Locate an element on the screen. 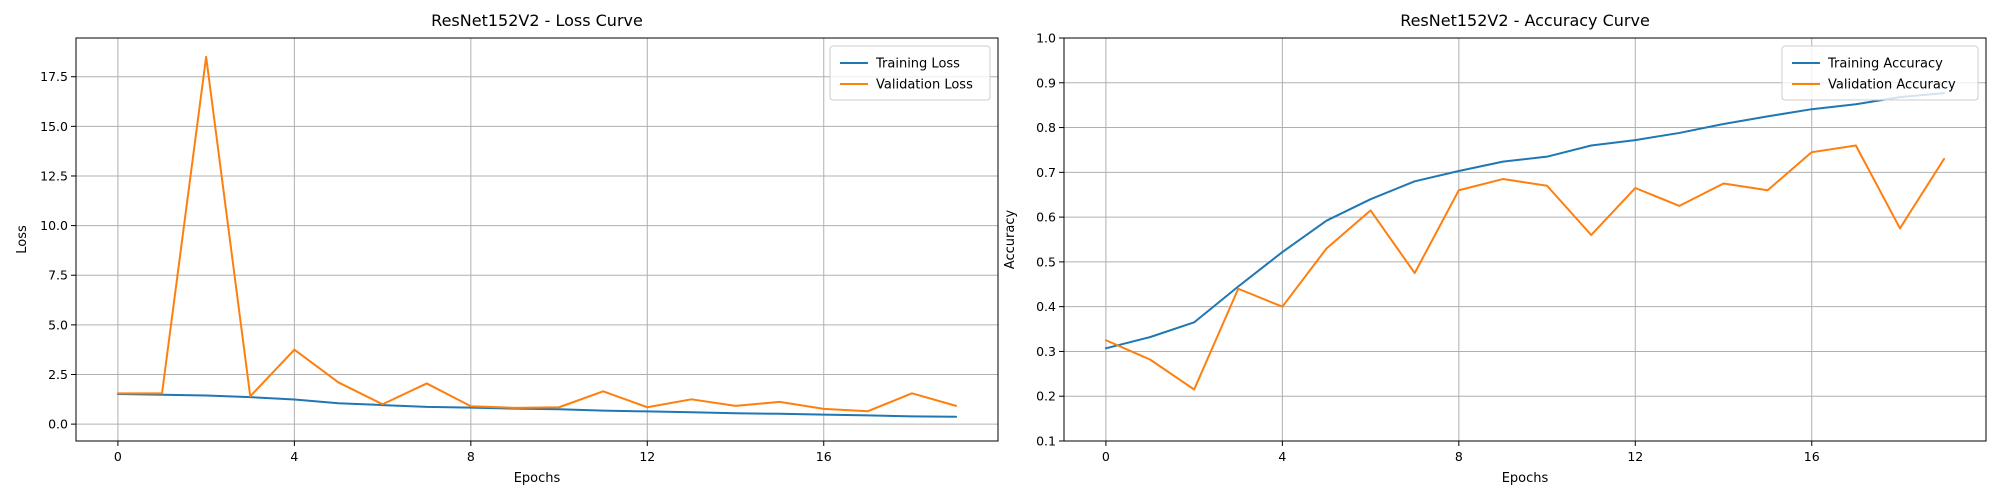 The image size is (2000, 500). y-tick-label: 0.9 is located at coordinates (1046, 82).